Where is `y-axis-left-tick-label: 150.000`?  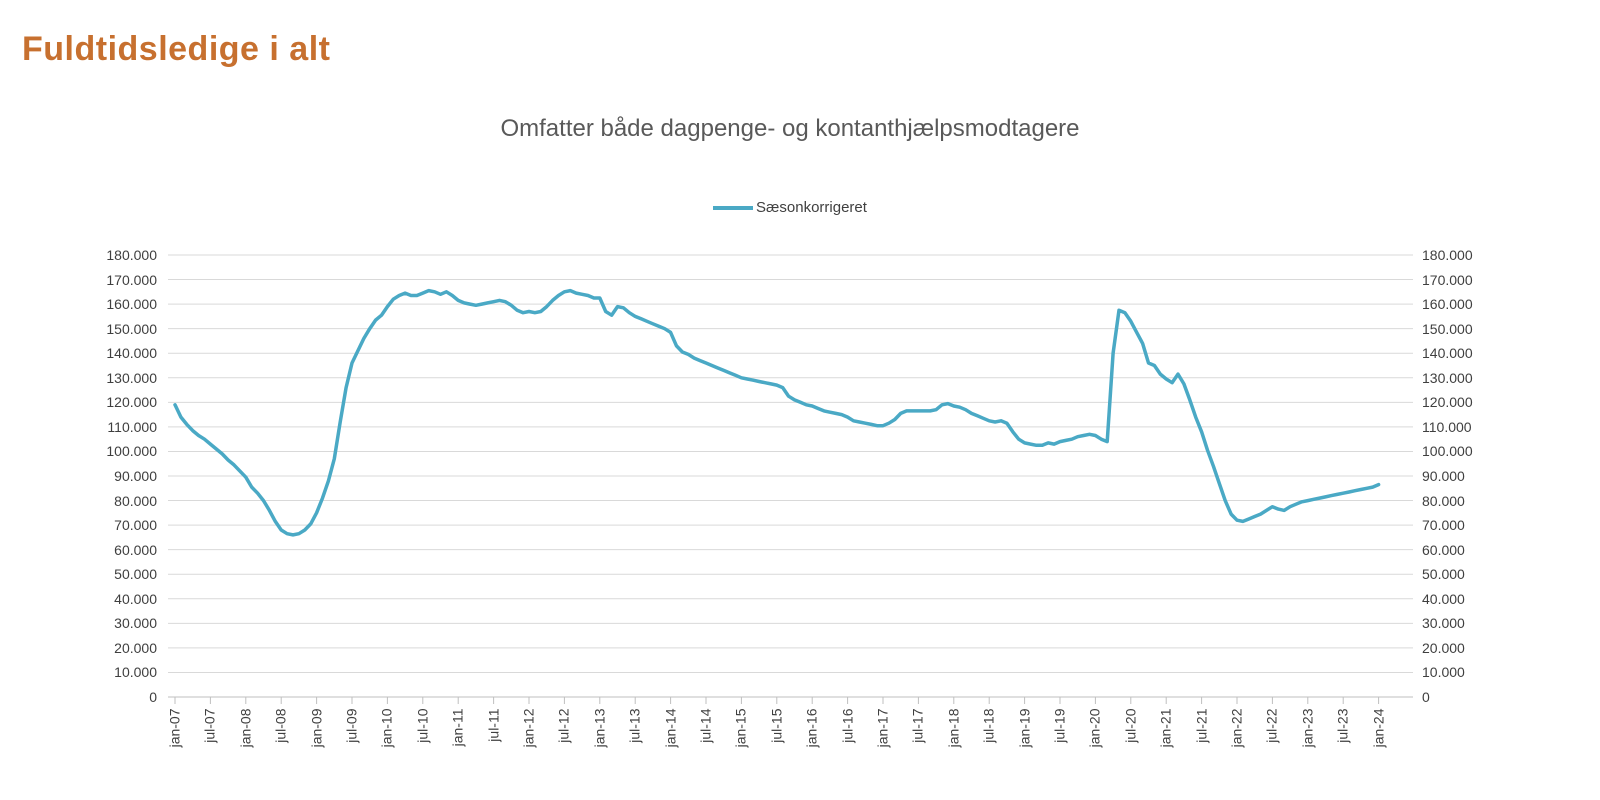
y-axis-left-tick-label: 150.000 is located at coordinates (131, 328).